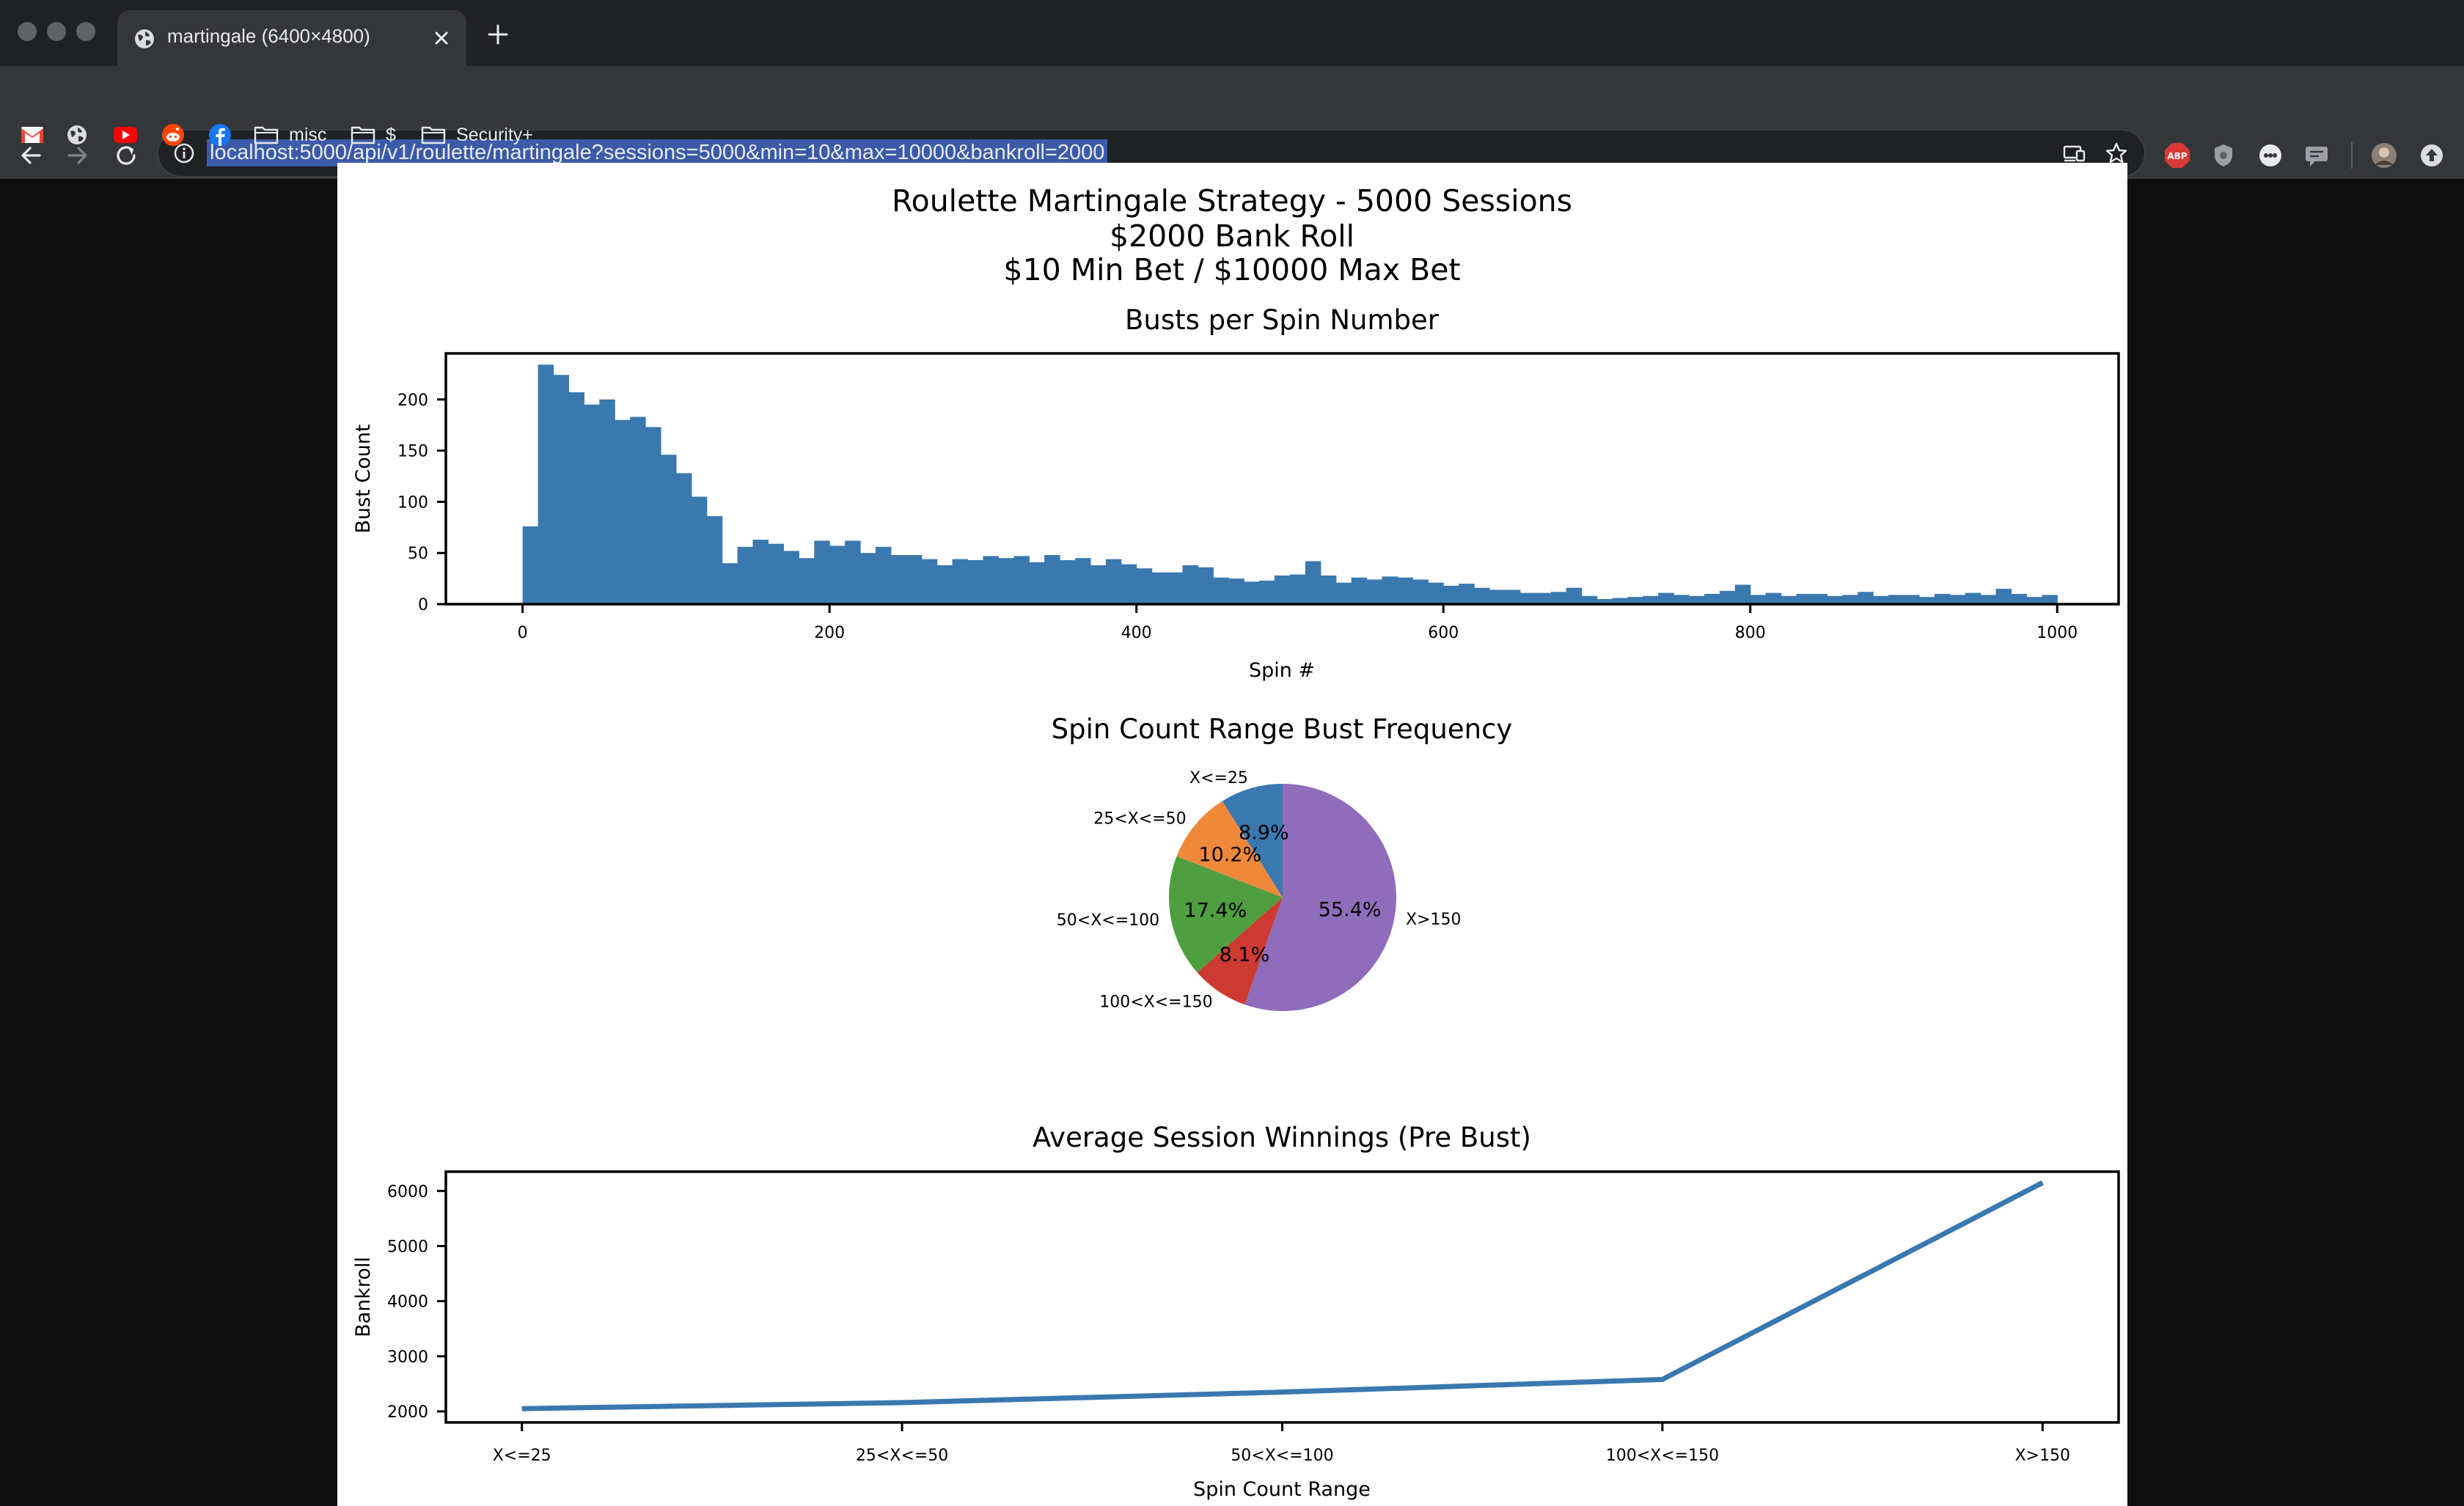  What do you see at coordinates (522, 1456) in the screenshot?
I see `x-tick-label: X<=25` at bounding box center [522, 1456].